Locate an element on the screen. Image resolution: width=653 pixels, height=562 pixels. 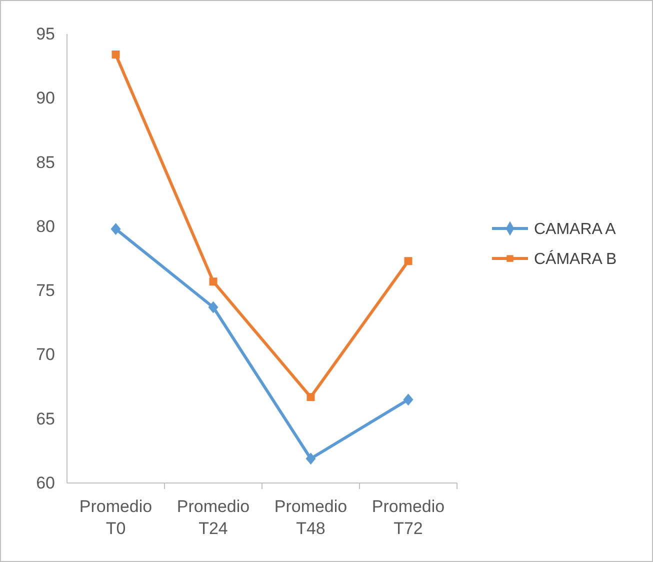
y-tick-label: 85 is located at coordinates (45, 162).